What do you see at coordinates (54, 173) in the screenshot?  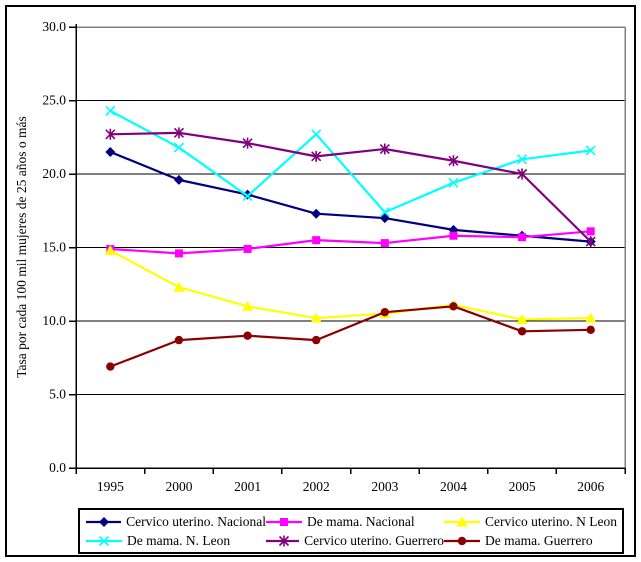 I see `y-tick-label: 20.0` at bounding box center [54, 173].